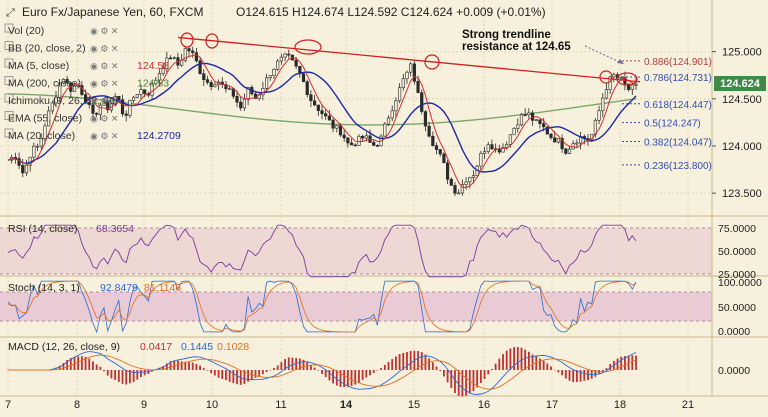 The height and width of the screenshot is (417, 768). What do you see at coordinates (740, 283) in the screenshot?
I see `sub-axis-tick-label: 100.0000` at bounding box center [740, 283].